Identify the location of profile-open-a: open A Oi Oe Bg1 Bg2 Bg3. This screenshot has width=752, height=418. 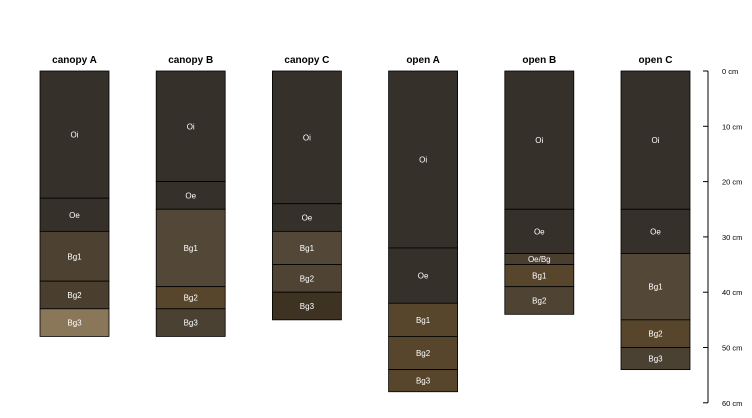
(423, 224).